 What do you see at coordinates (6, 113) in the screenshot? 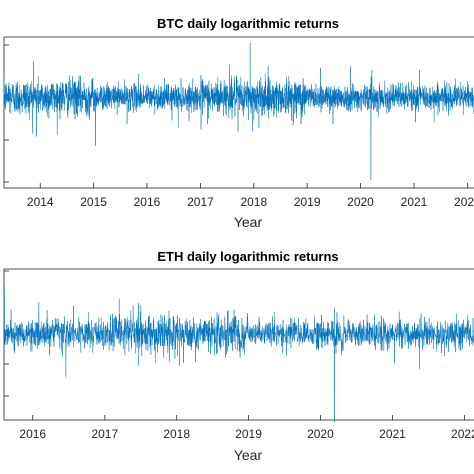
I see `btc-y-axis` at bounding box center [6, 113].